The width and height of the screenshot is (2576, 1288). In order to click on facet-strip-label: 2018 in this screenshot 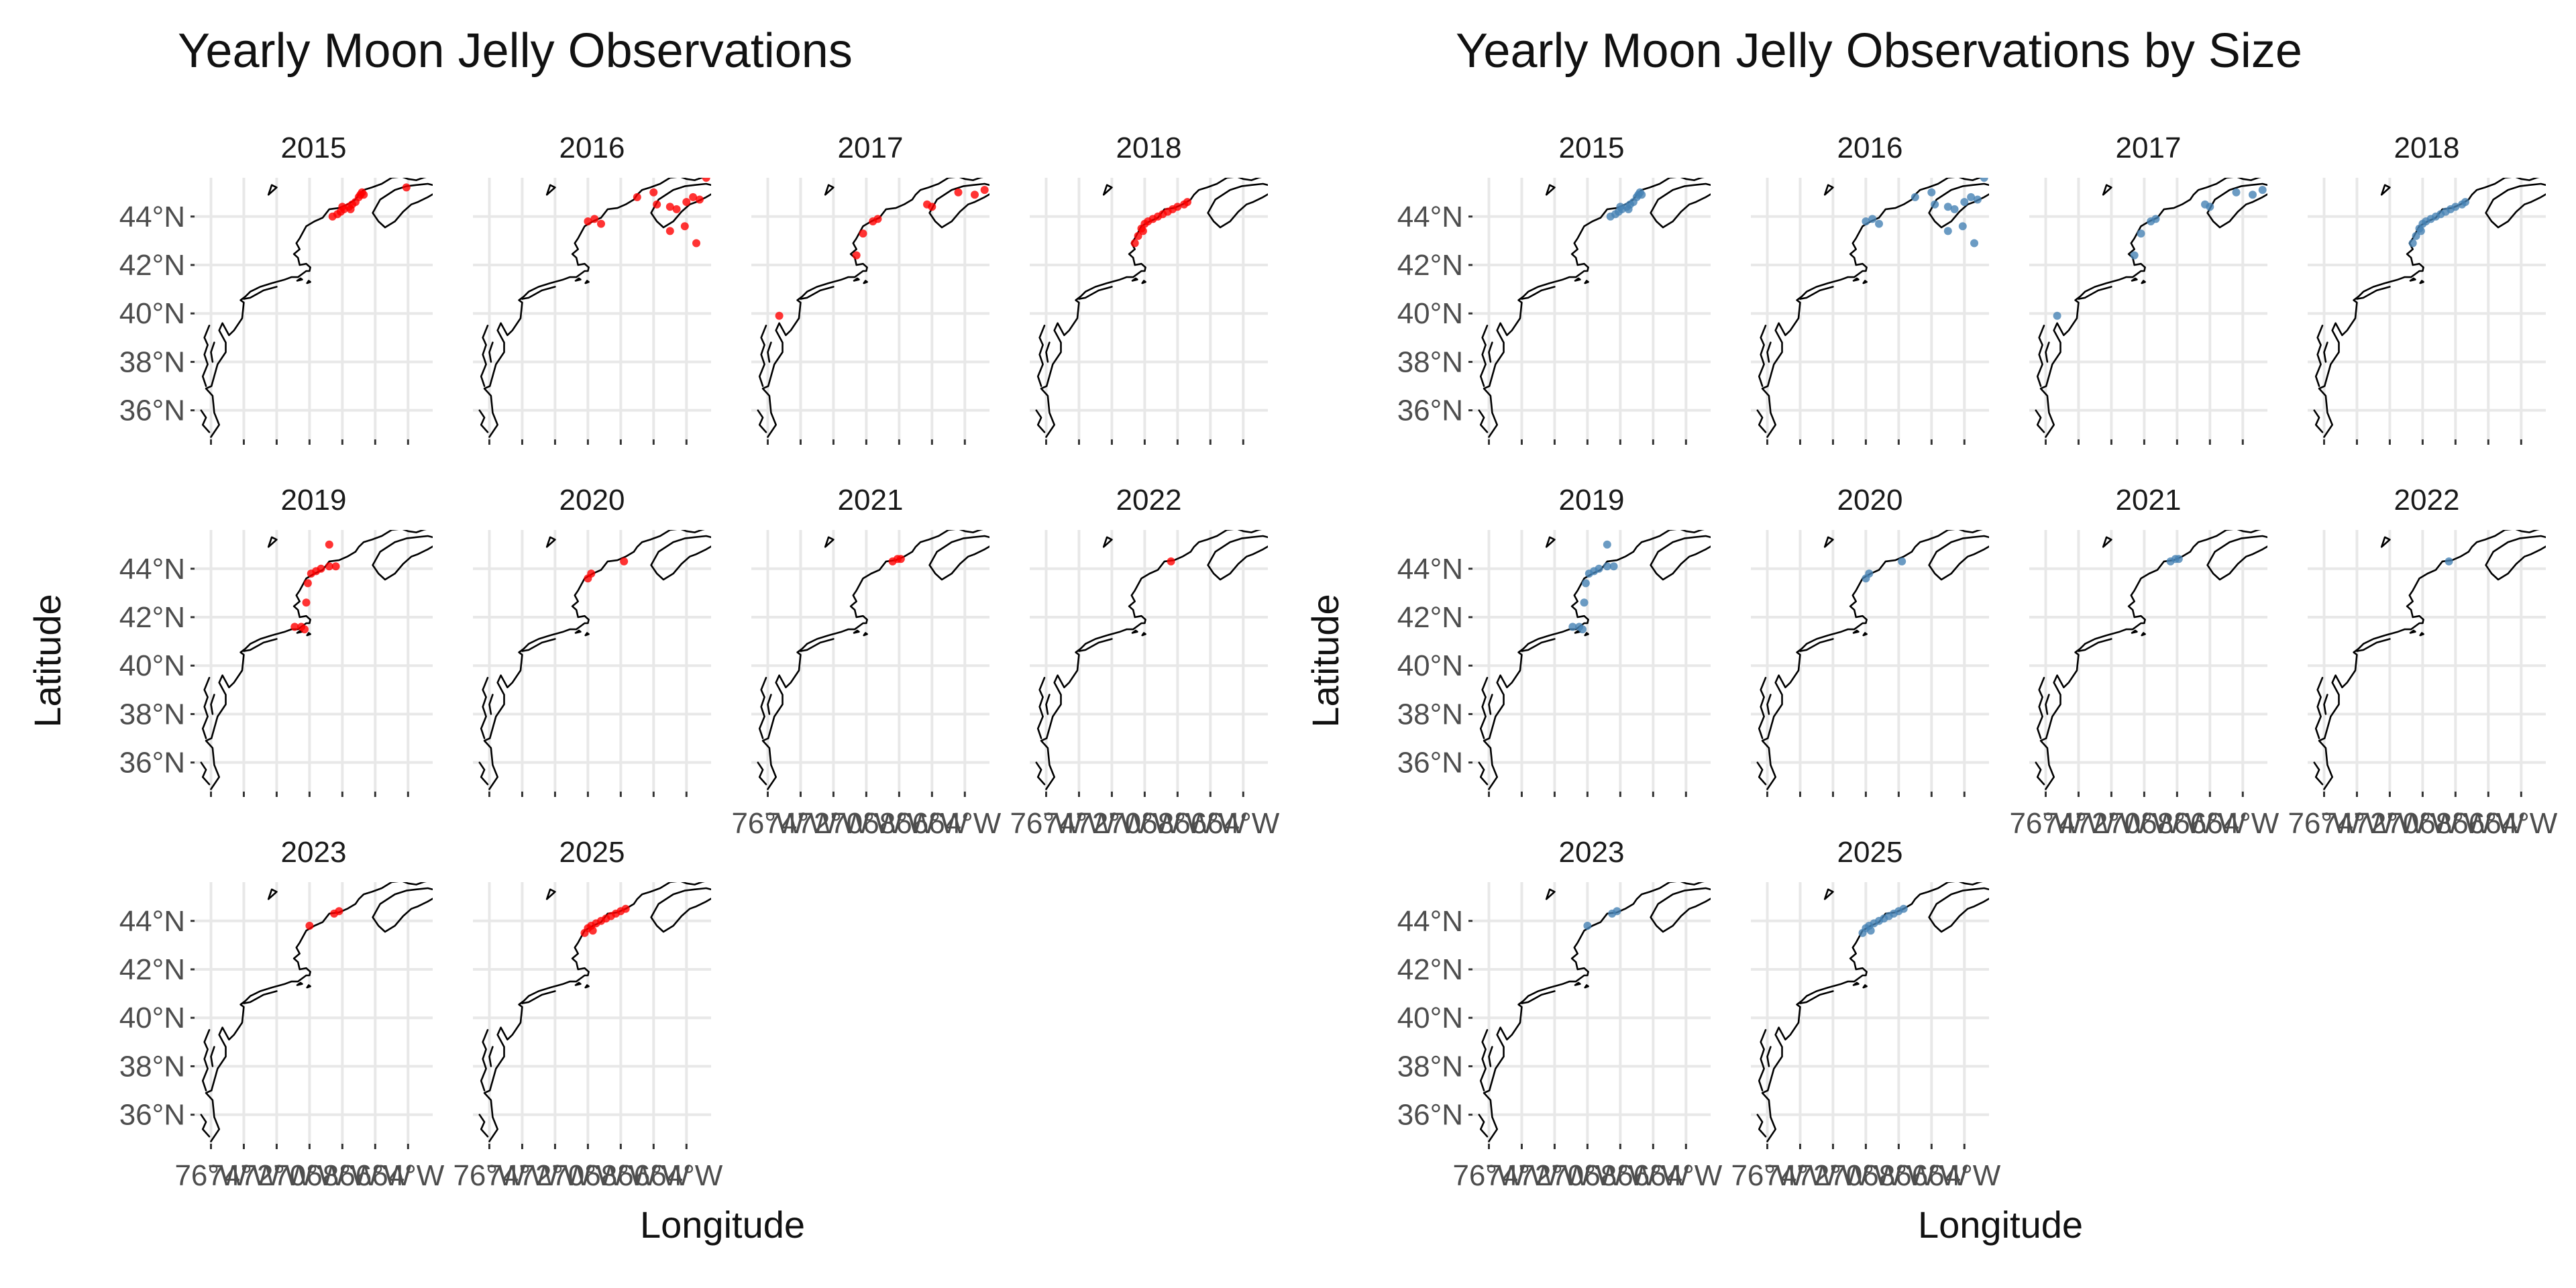, I will do `click(2427, 147)`.